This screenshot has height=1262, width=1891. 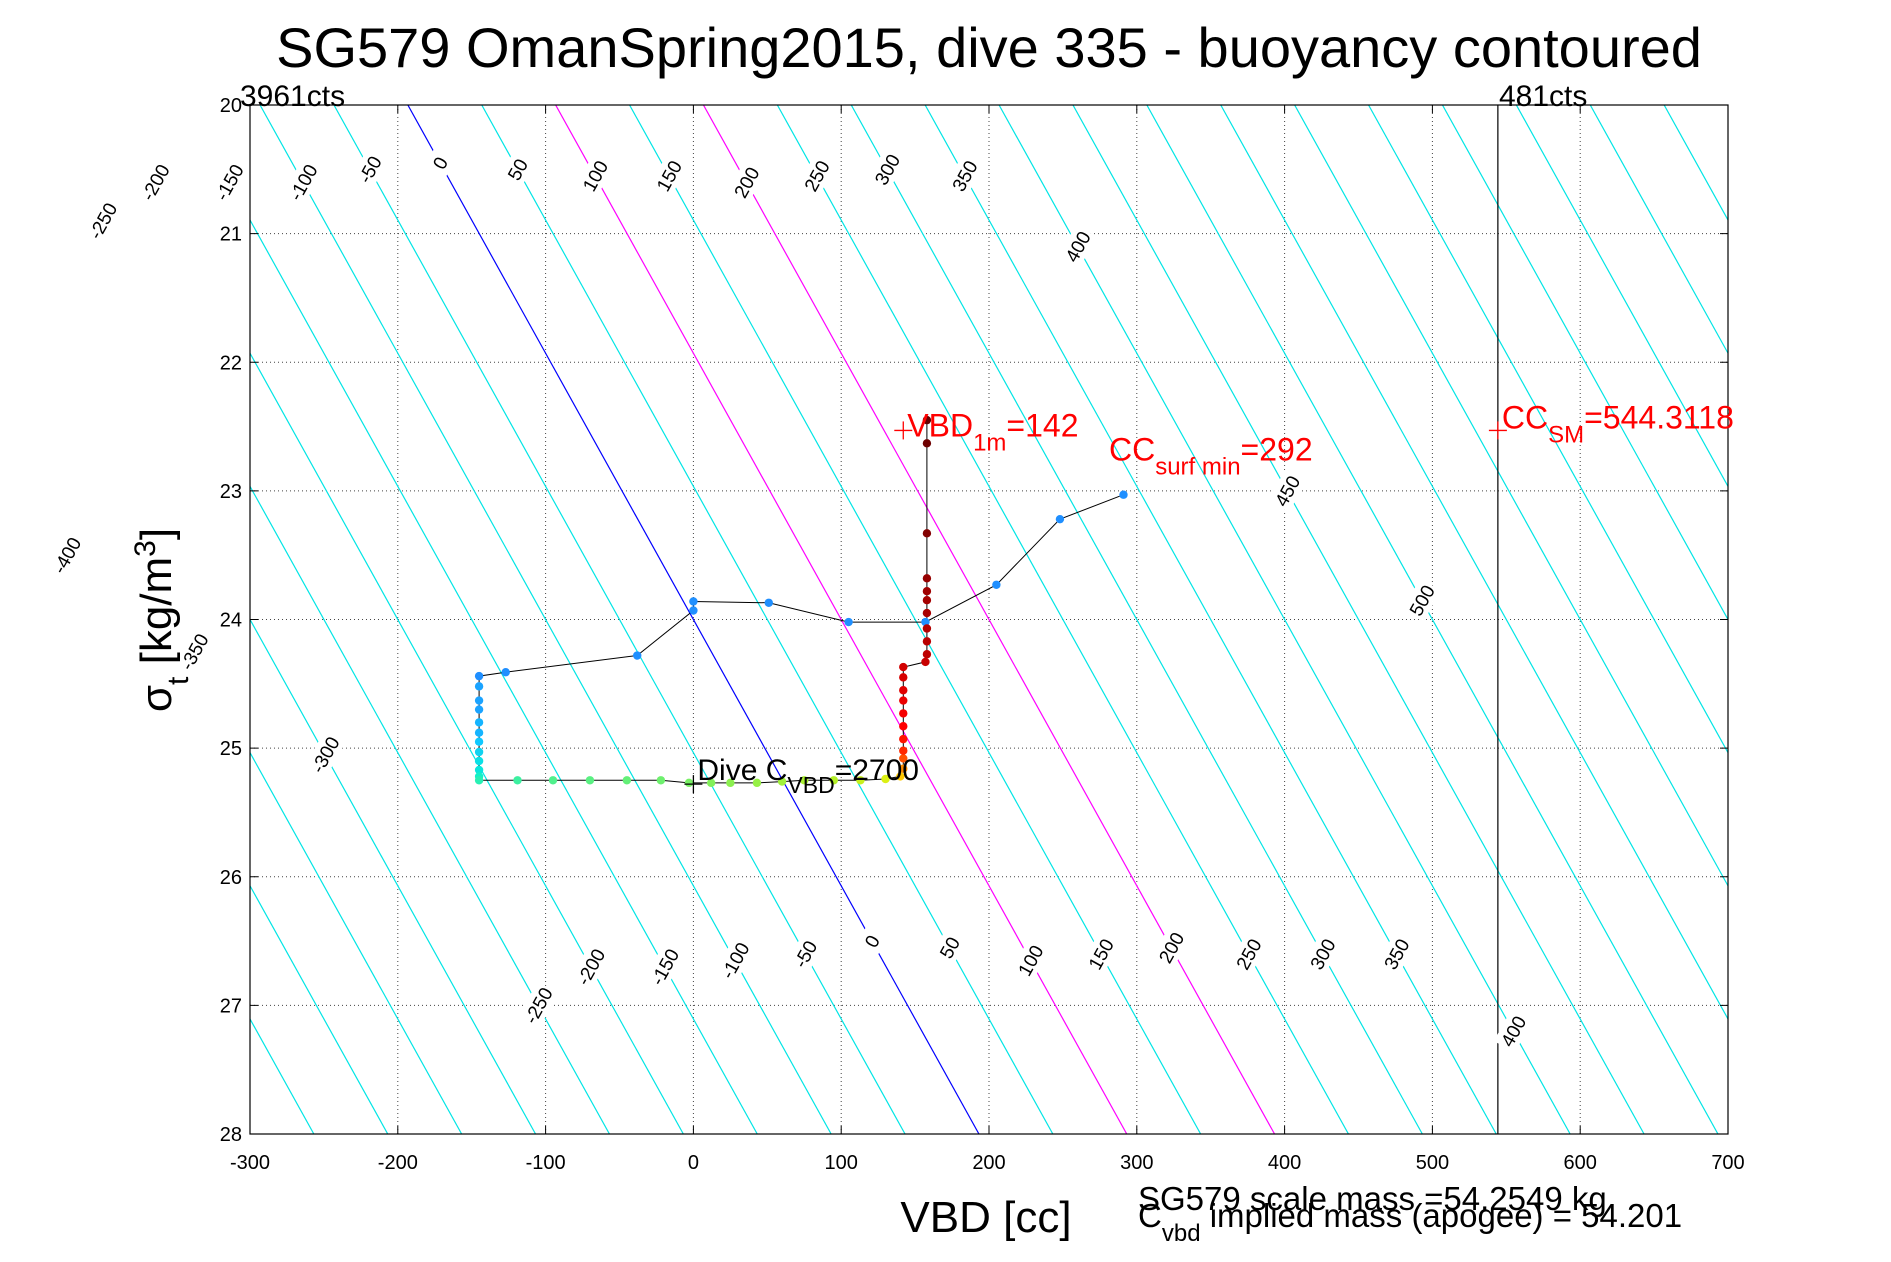 I want to click on contour-label: -200, so click(x=156, y=182).